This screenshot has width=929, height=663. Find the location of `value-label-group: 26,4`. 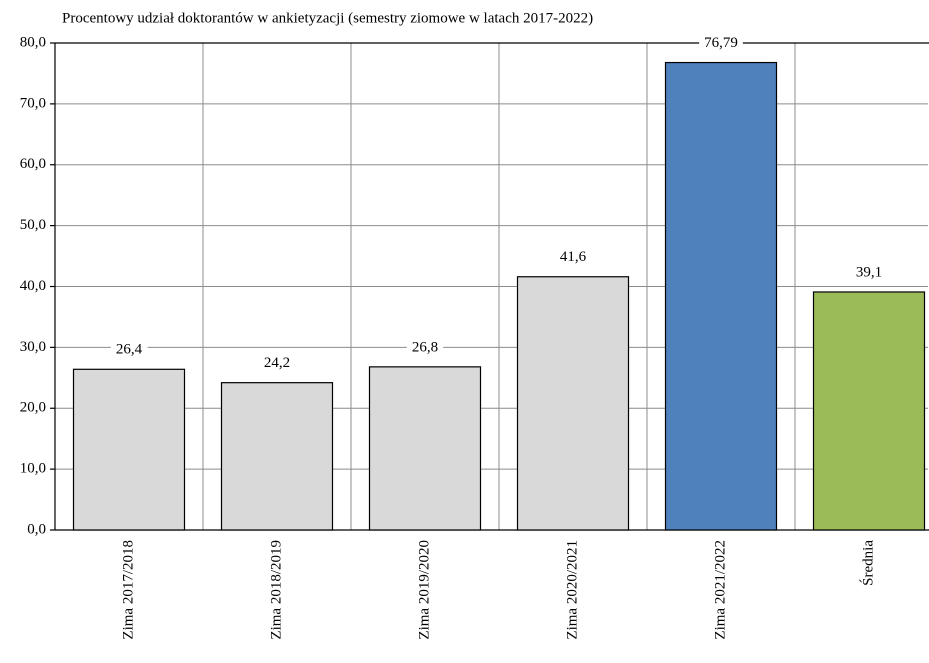

value-label-group: 26,4 is located at coordinates (129, 349).